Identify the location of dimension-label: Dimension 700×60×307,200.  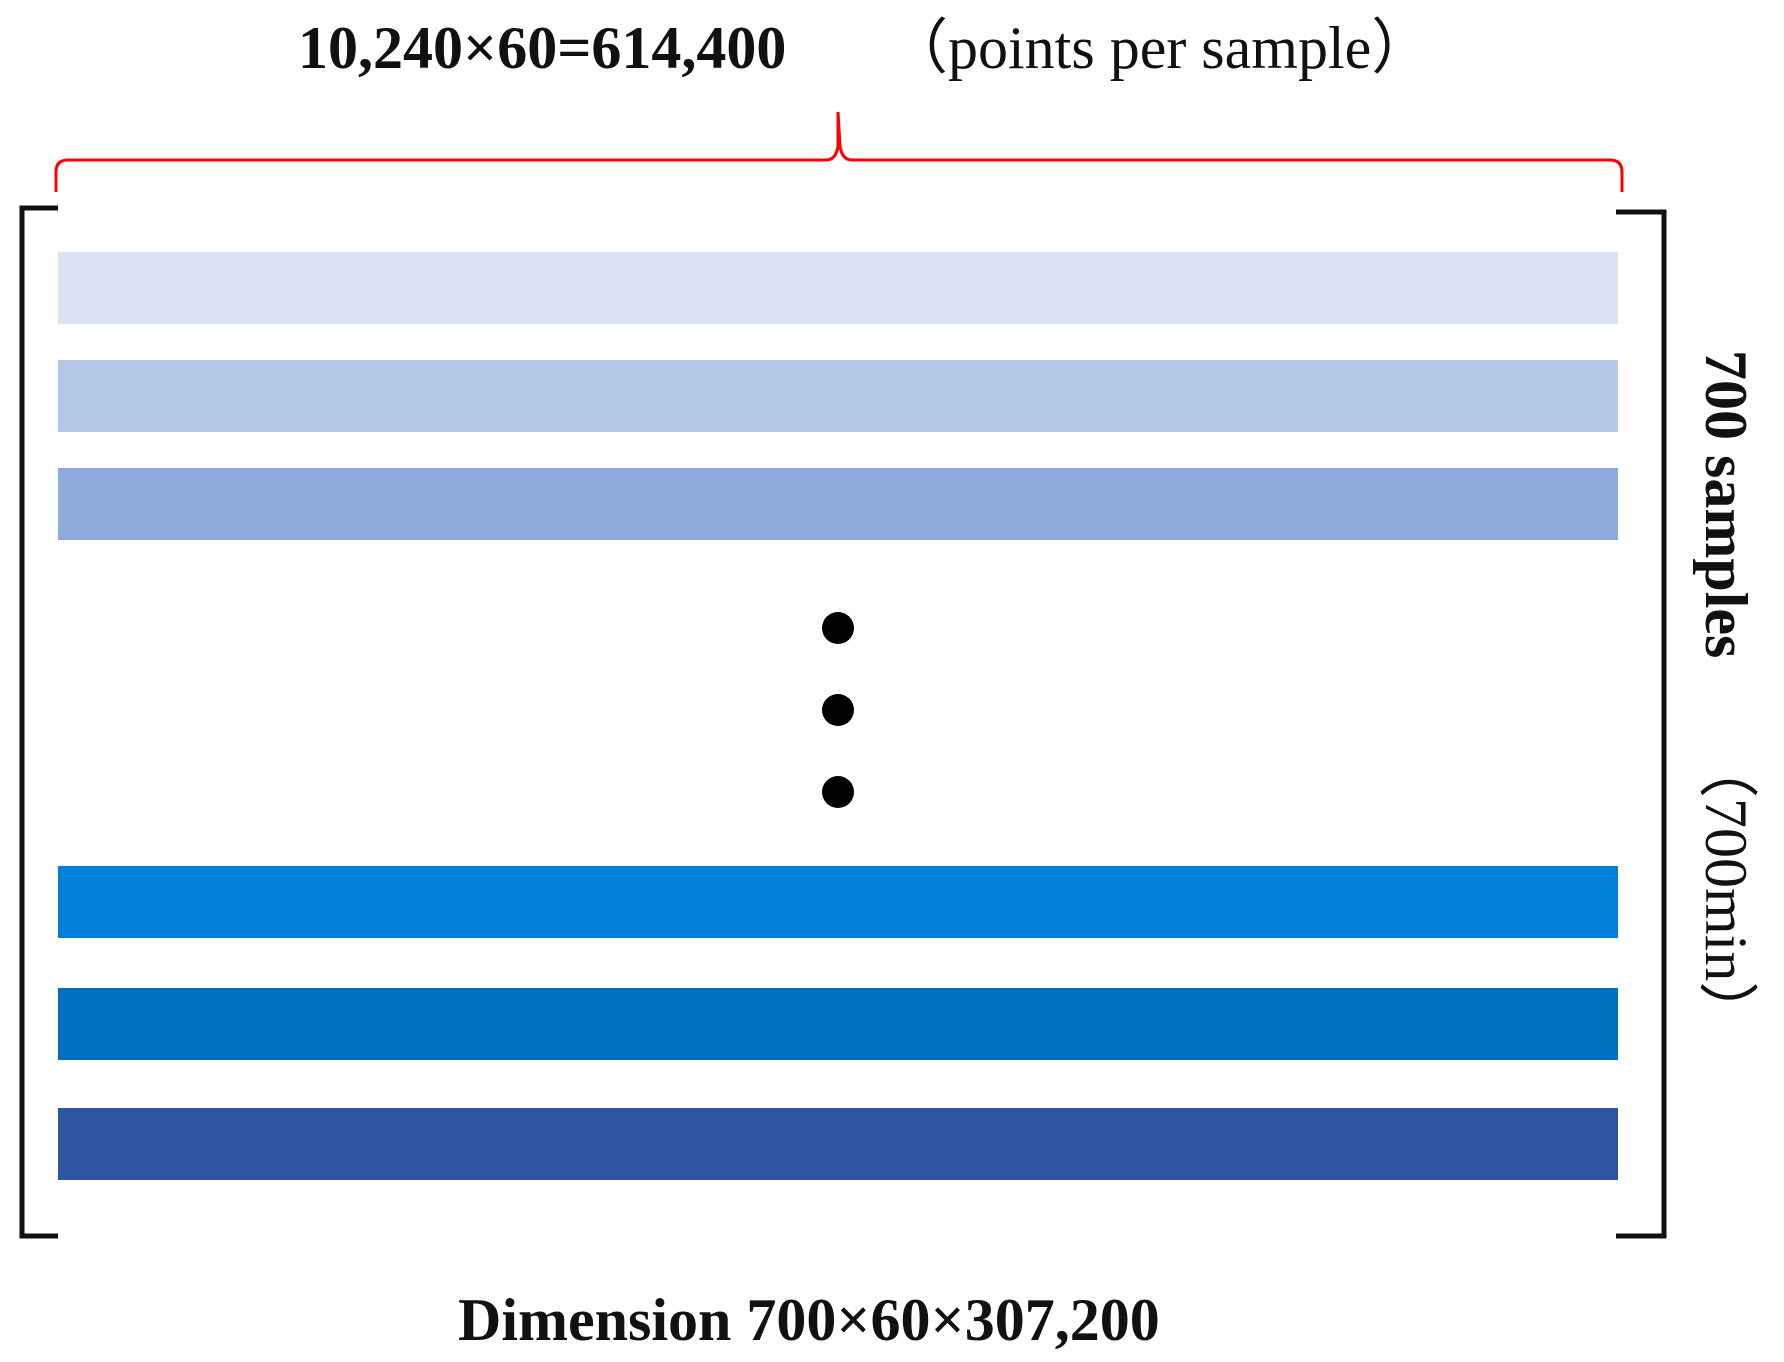
(809, 1320).